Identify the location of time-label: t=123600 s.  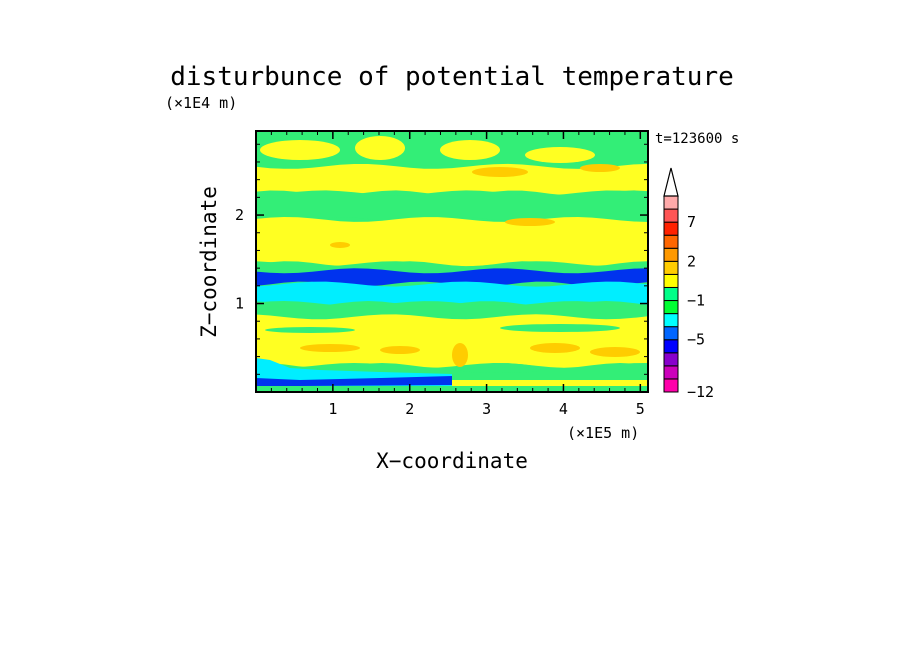
(697, 139).